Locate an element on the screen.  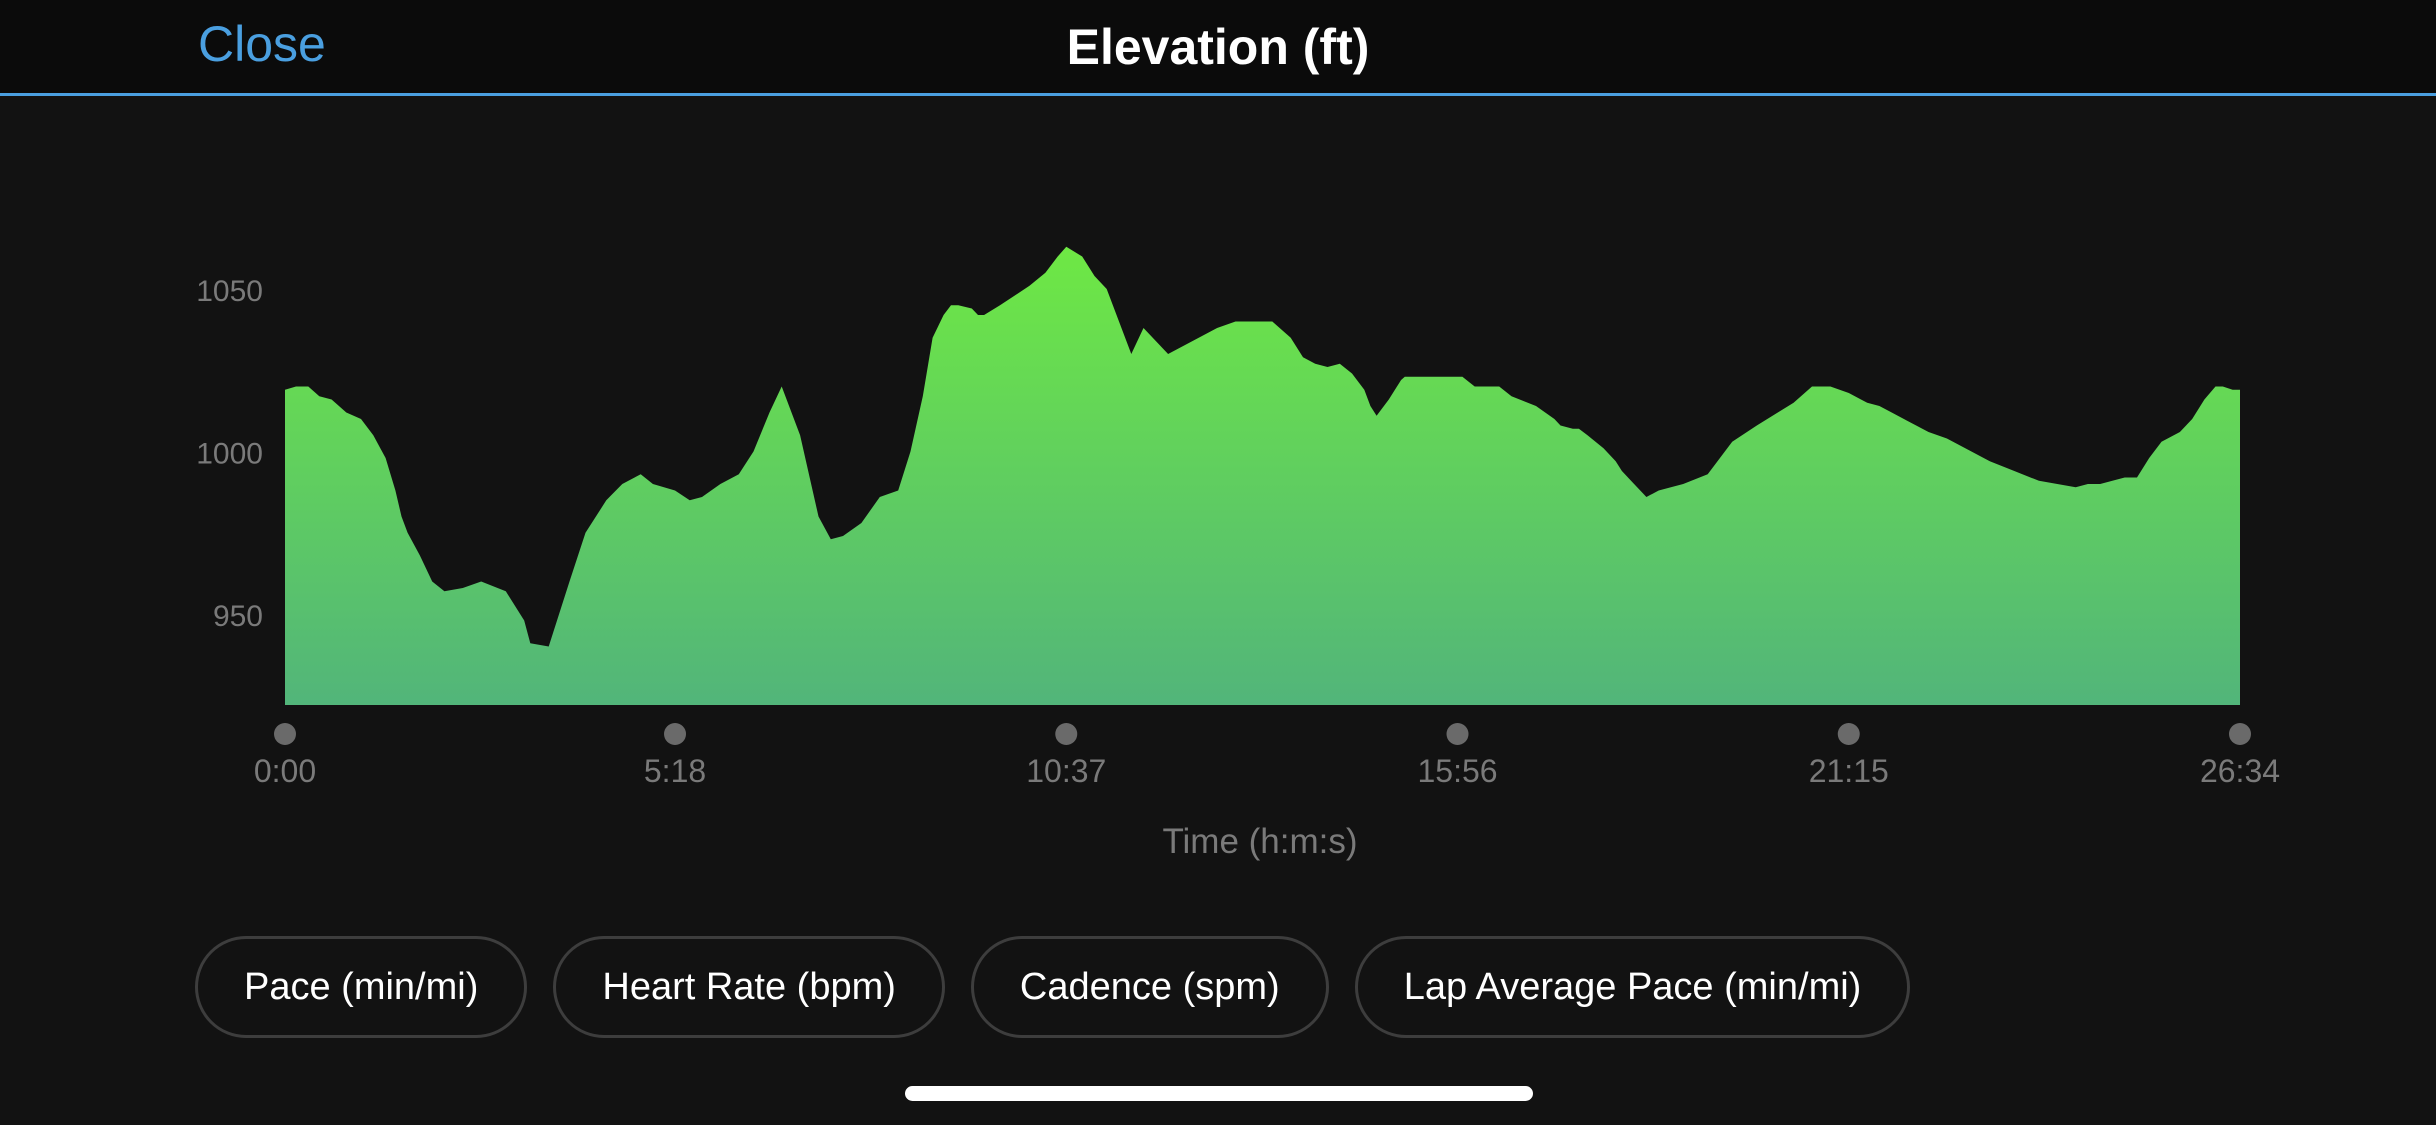
x-tick-label: 21:15 is located at coordinates (1849, 771).